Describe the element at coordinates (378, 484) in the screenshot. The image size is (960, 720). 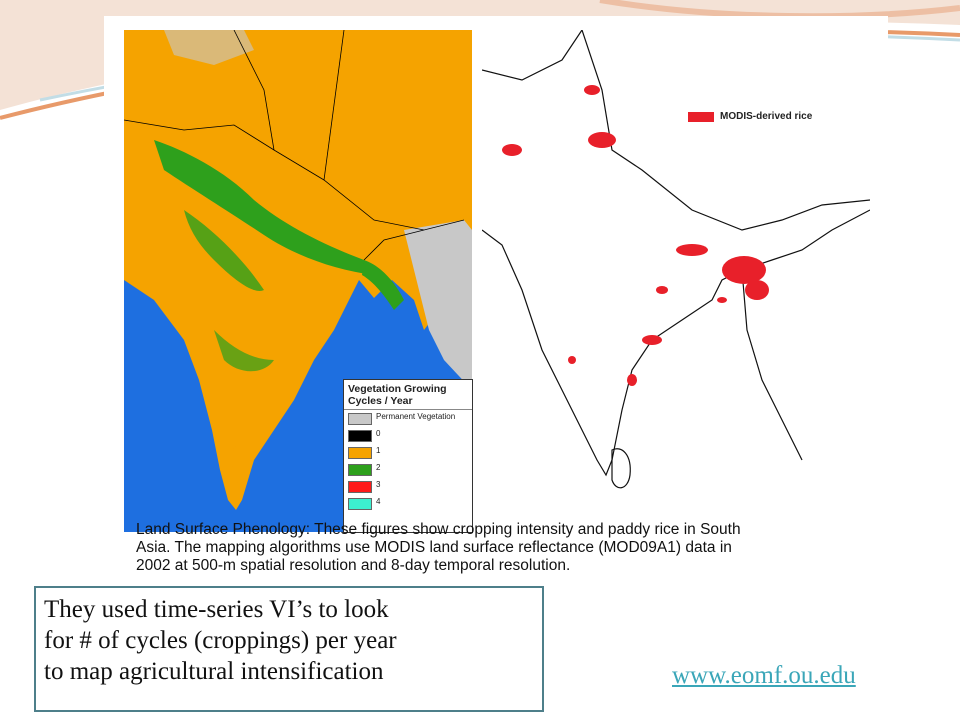
I see `legend-label: 3` at that location.